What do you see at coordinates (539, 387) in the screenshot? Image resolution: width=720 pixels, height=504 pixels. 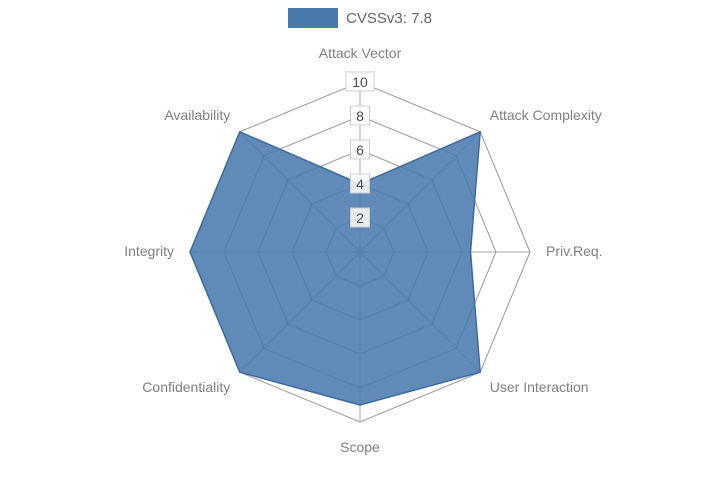 I see `axis-label: User Interaction` at bounding box center [539, 387].